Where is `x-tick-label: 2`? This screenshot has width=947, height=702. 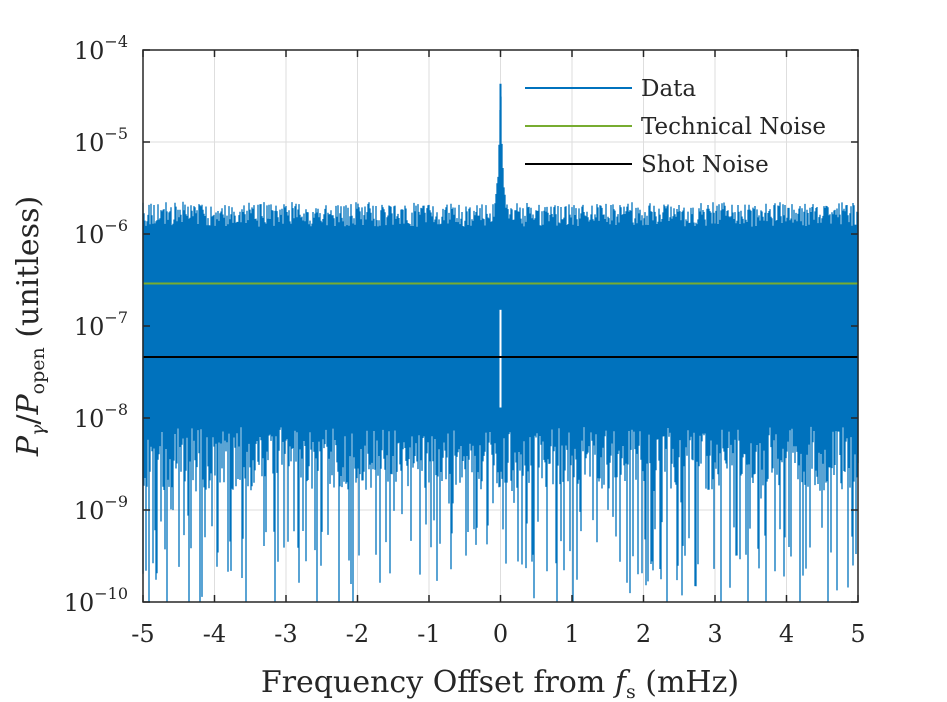
x-tick-label: 2 is located at coordinates (643, 634).